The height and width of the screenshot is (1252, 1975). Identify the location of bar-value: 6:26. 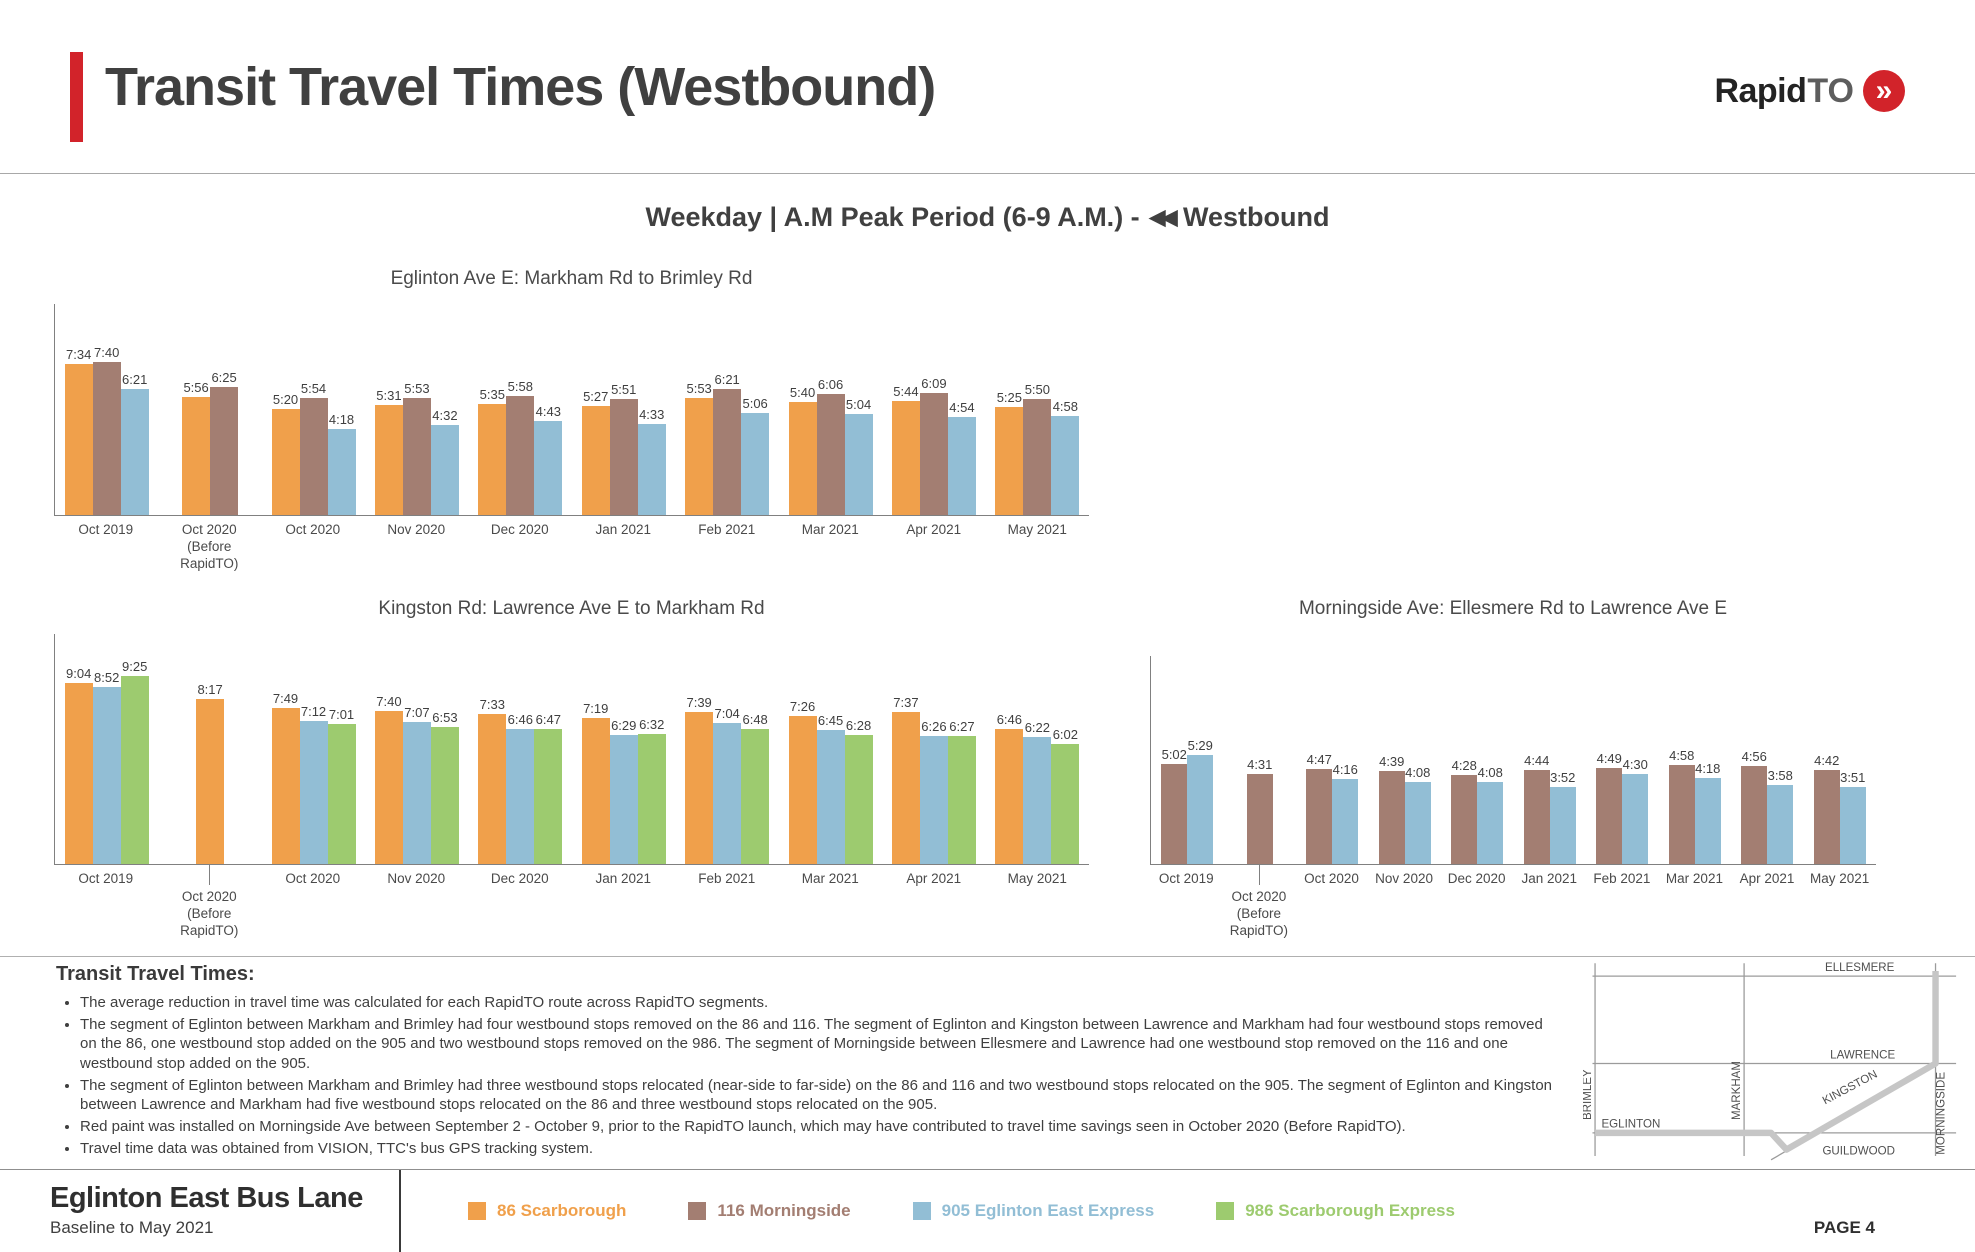
(934, 726).